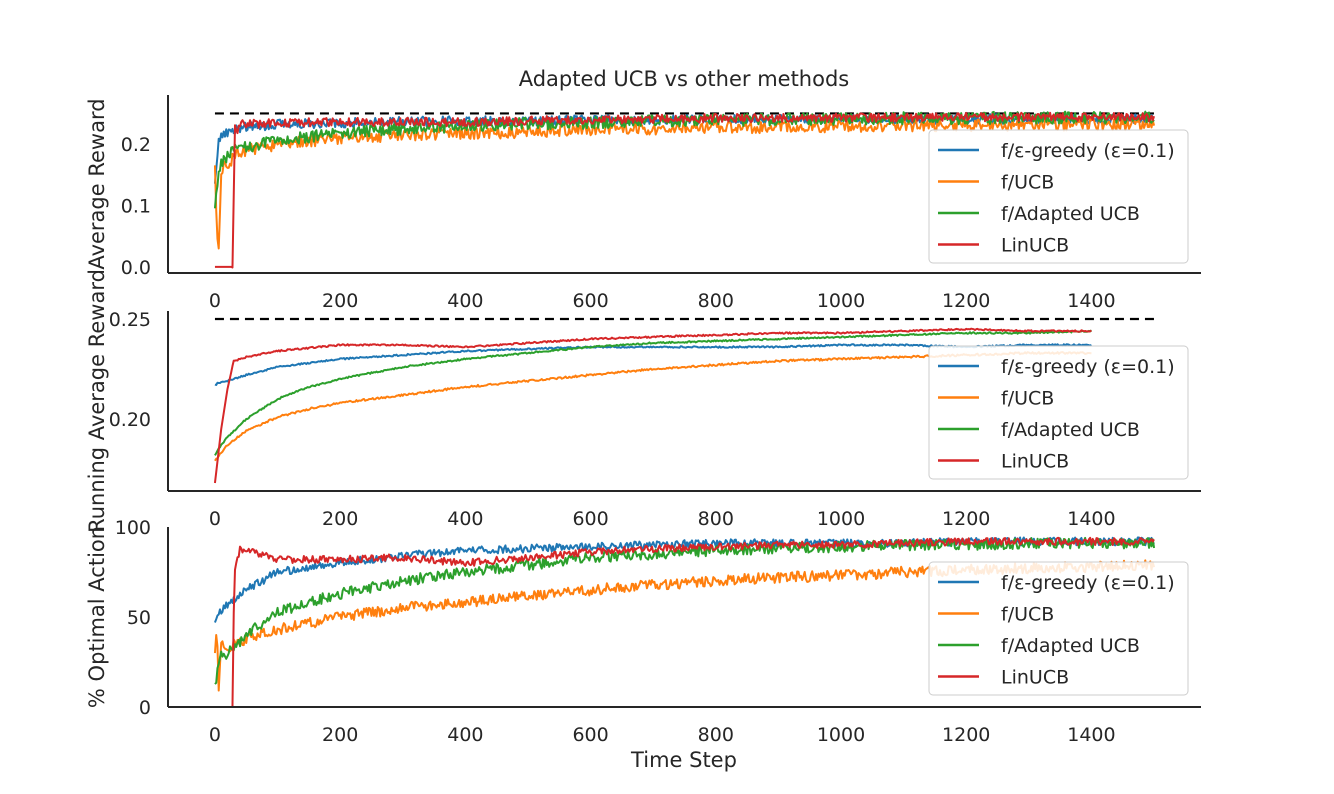  I want to click on y-tick-label: 0.20, so click(130, 420).